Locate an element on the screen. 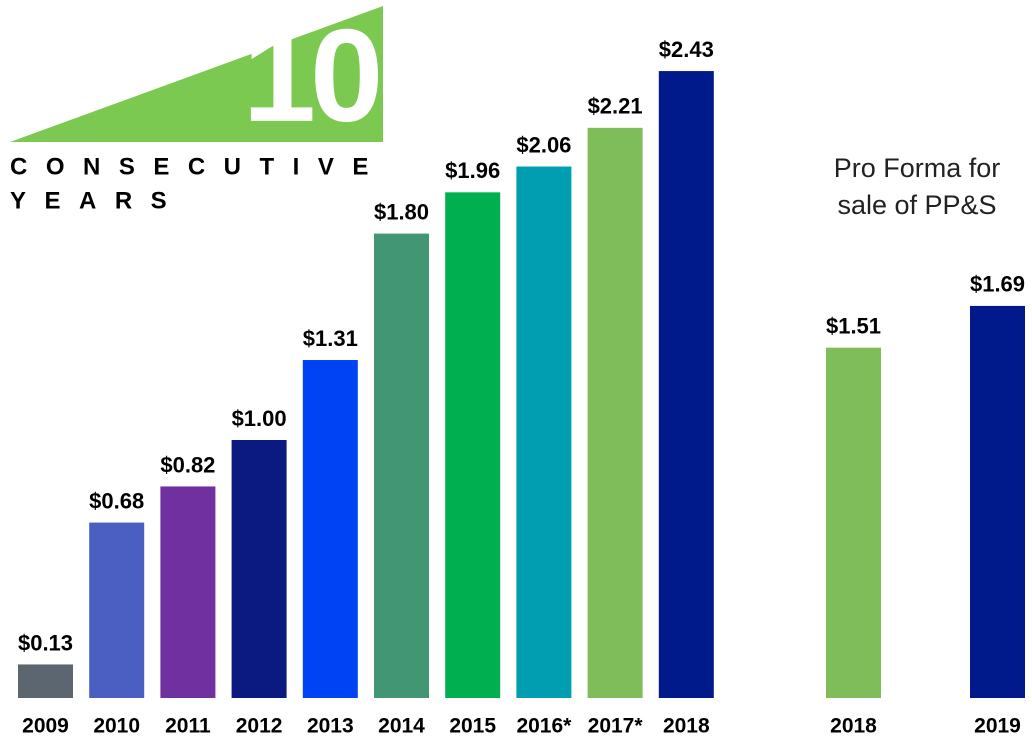 The width and height of the screenshot is (1032, 741). x-tick-label: 2015 is located at coordinates (472, 726).